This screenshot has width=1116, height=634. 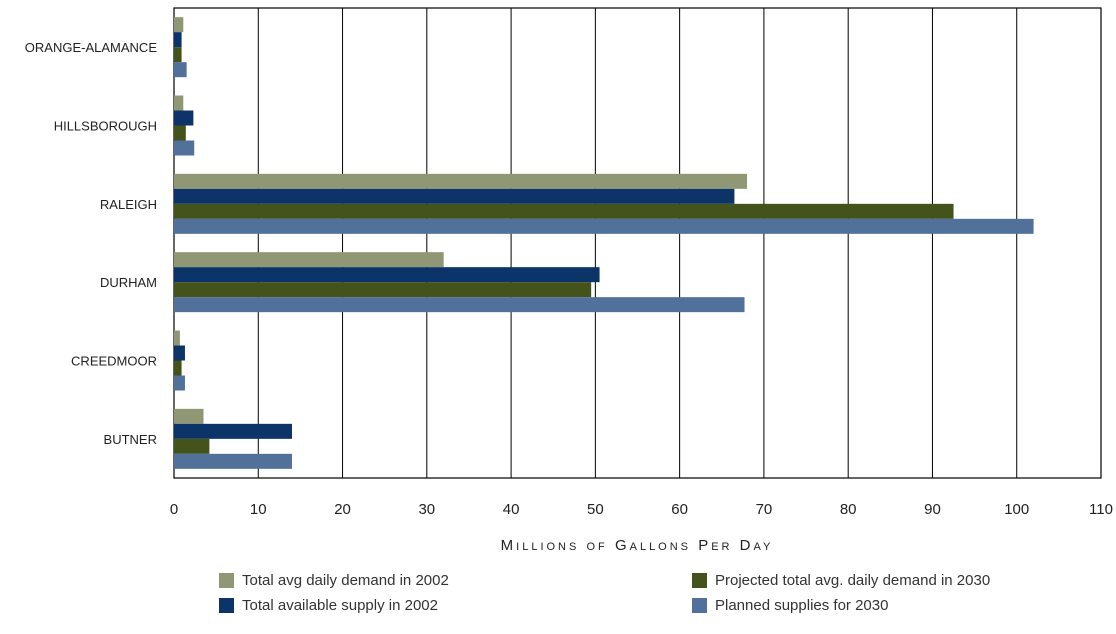 I want to click on x-tick-label: 60, so click(x=679, y=509).